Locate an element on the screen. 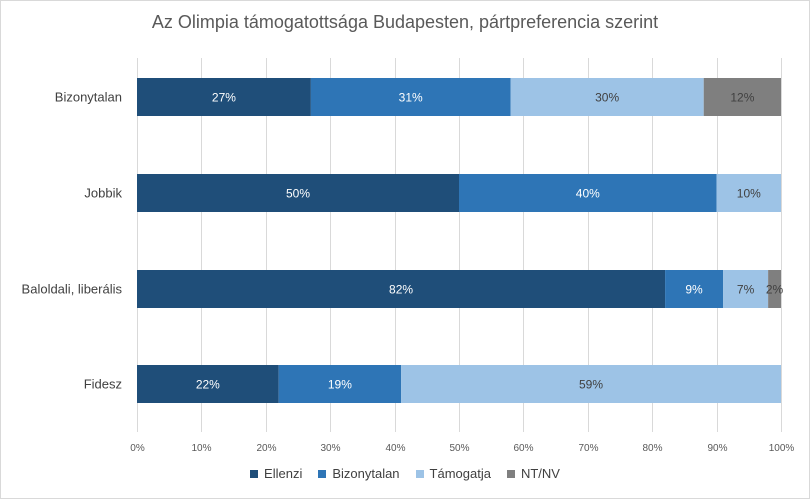 The width and height of the screenshot is (810, 499). data-label: 27% is located at coordinates (224, 98).